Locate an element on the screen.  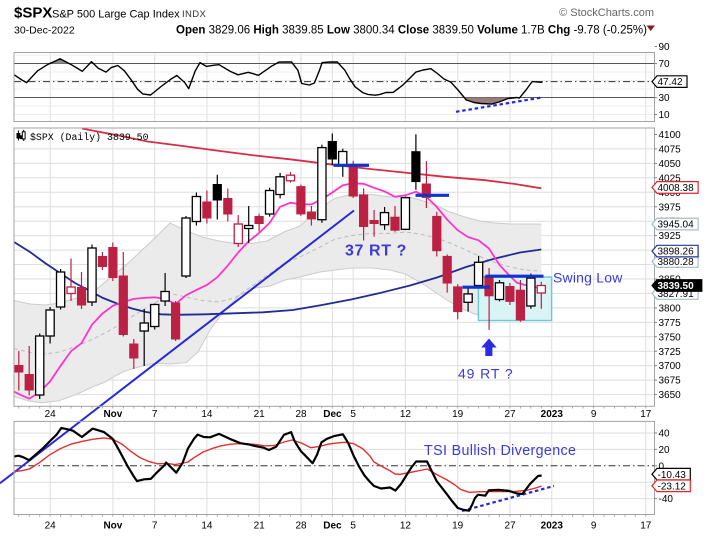
svg-text: 3700 is located at coordinates (670, 366).